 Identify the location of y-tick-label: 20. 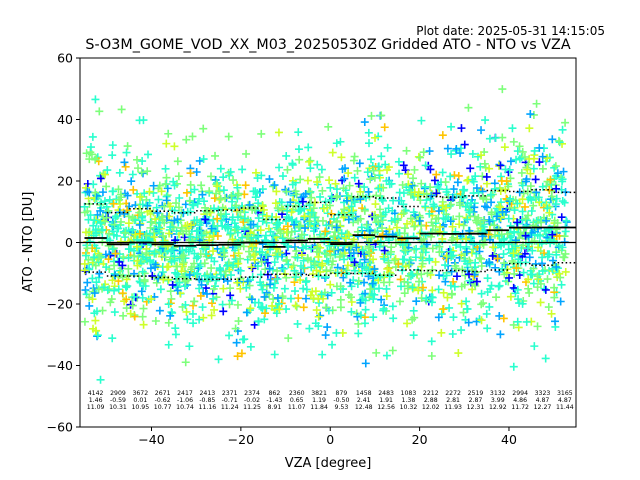
(65, 181).